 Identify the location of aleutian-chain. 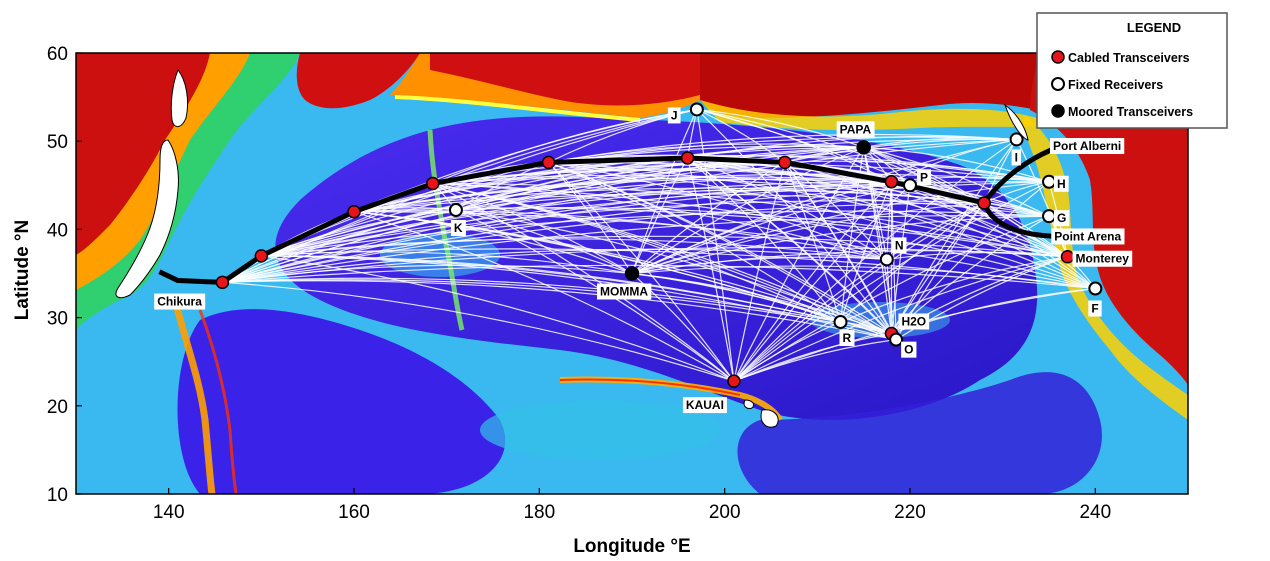
(517, 108).